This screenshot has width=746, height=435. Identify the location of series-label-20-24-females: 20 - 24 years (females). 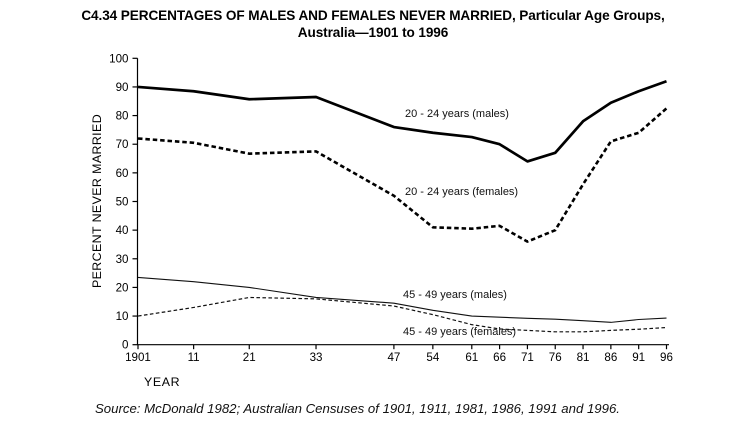
(462, 192).